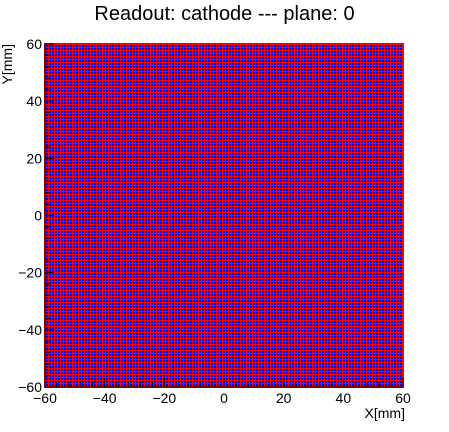 Image resolution: width=449 pixels, height=432 pixels. Describe the element at coordinates (34, 44) in the screenshot. I see `y-tick-label: 60` at that location.